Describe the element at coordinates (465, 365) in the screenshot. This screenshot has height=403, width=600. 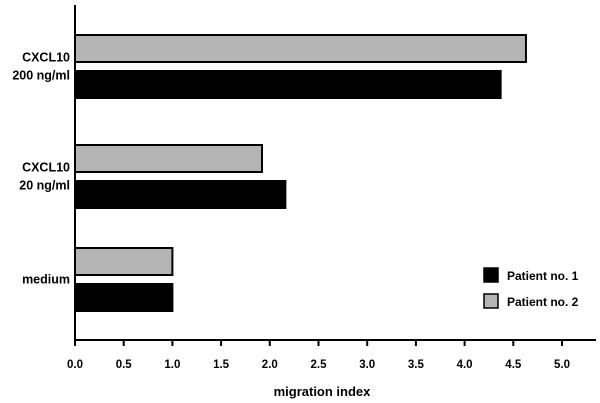
I see `x-tick-label-8: 4.0` at that location.